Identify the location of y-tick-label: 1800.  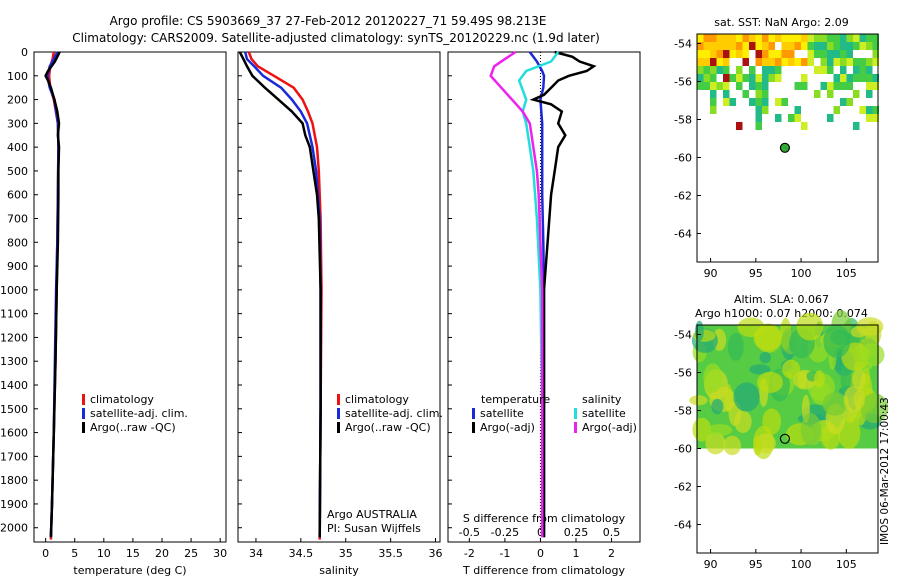
(14, 480).